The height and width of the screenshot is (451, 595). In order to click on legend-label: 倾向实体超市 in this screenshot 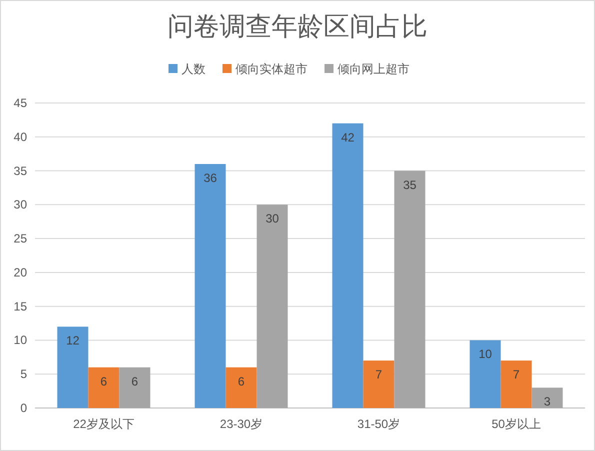, I will do `click(272, 69)`.